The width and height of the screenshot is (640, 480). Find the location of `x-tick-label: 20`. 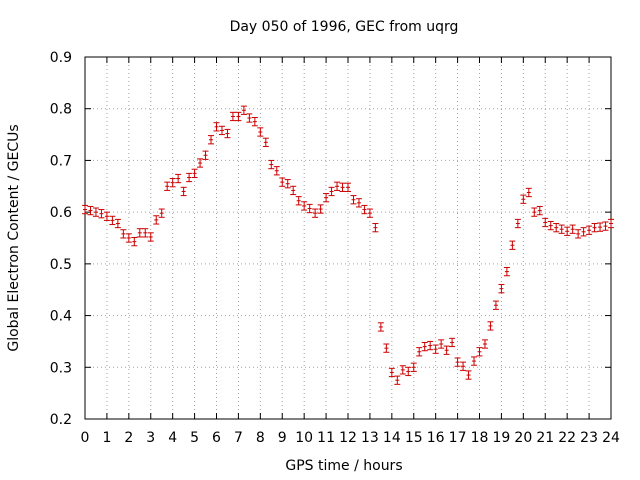

x-tick-label: 20 is located at coordinates (523, 438).